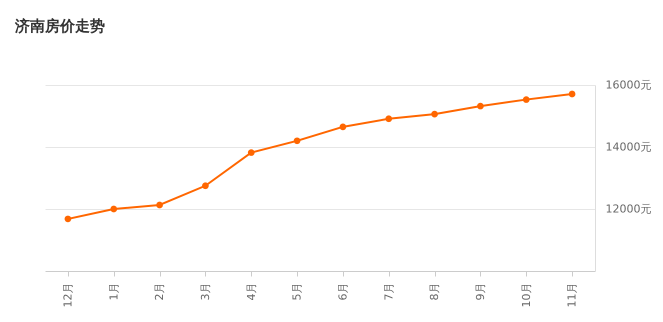 The image size is (663, 322). What do you see at coordinates (59, 26) in the screenshot?
I see `chart-title: 济南房价走势` at bounding box center [59, 26].